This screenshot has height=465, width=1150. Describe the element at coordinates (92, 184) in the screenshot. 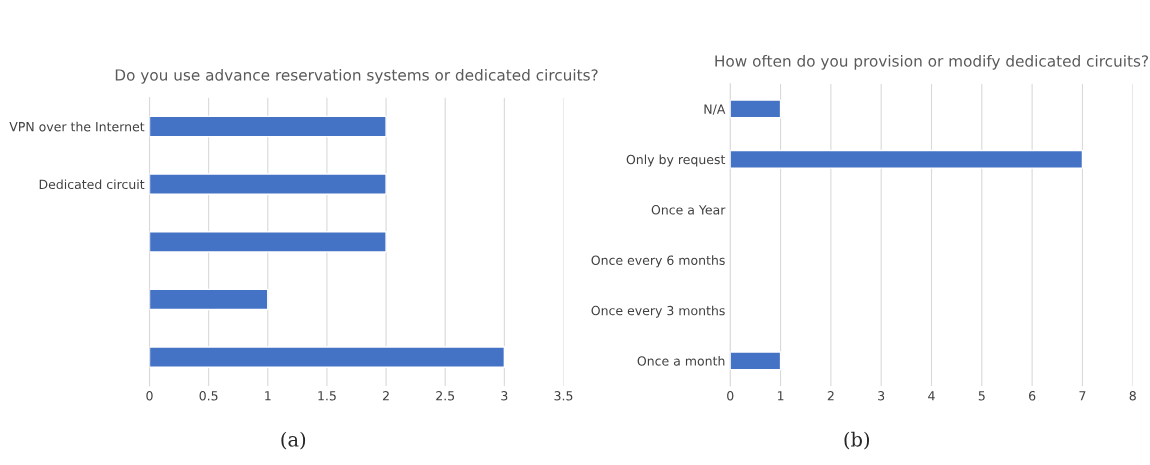

I see `y-tick-label: Dedicated circuit` at that location.